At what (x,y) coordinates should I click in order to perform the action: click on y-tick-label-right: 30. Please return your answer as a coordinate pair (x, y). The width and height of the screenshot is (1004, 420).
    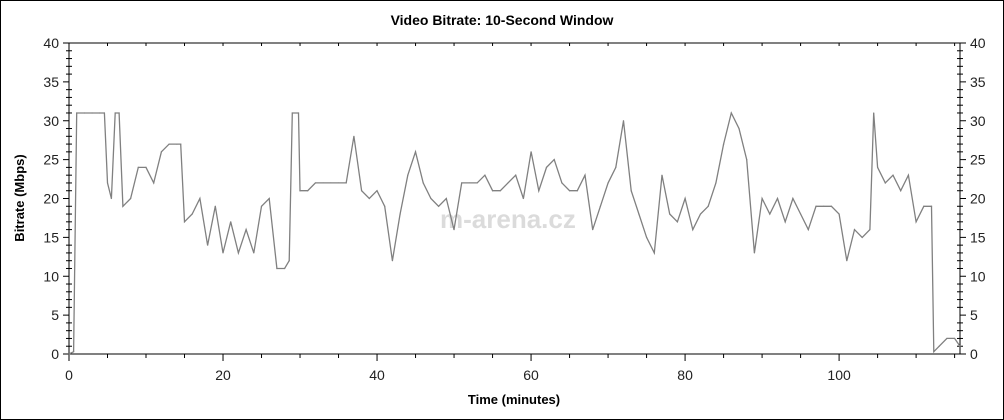
    Looking at the image, I should click on (978, 121).